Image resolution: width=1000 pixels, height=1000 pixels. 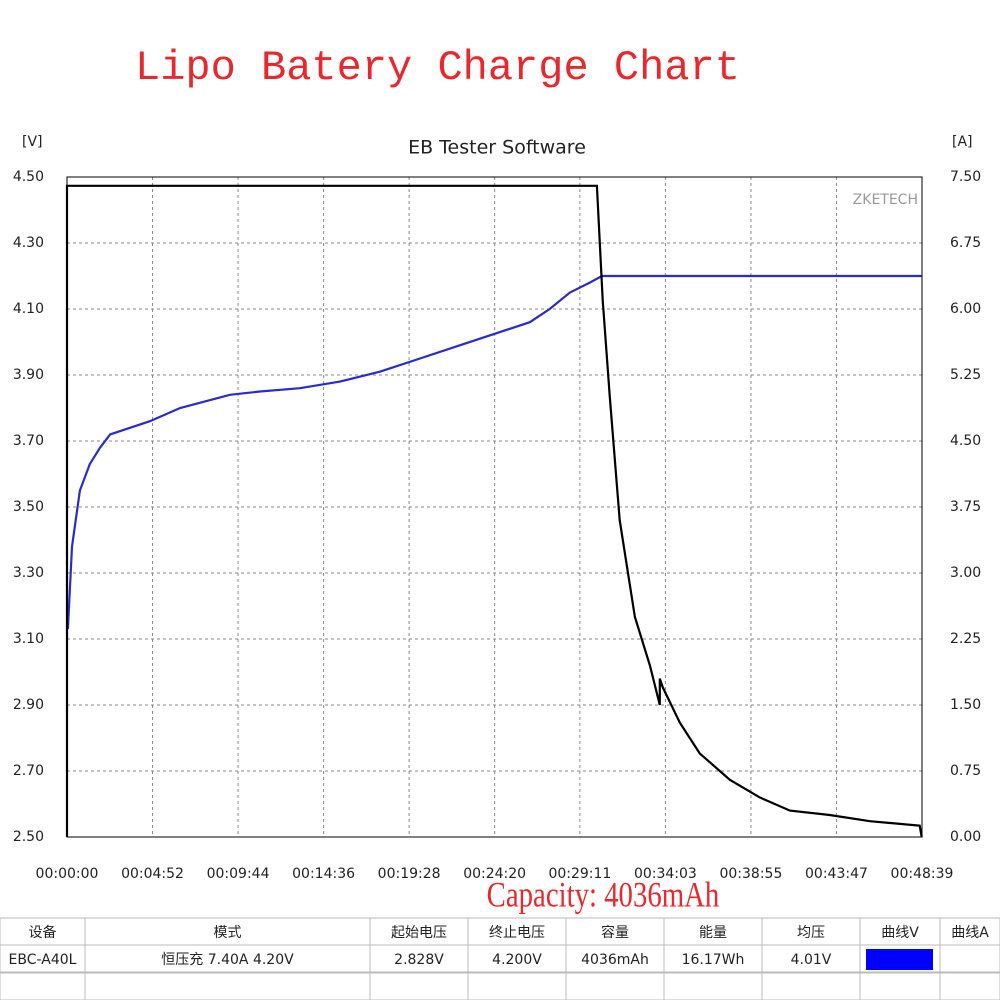 I want to click on y2-tick-label: 6.00, so click(x=965, y=309).